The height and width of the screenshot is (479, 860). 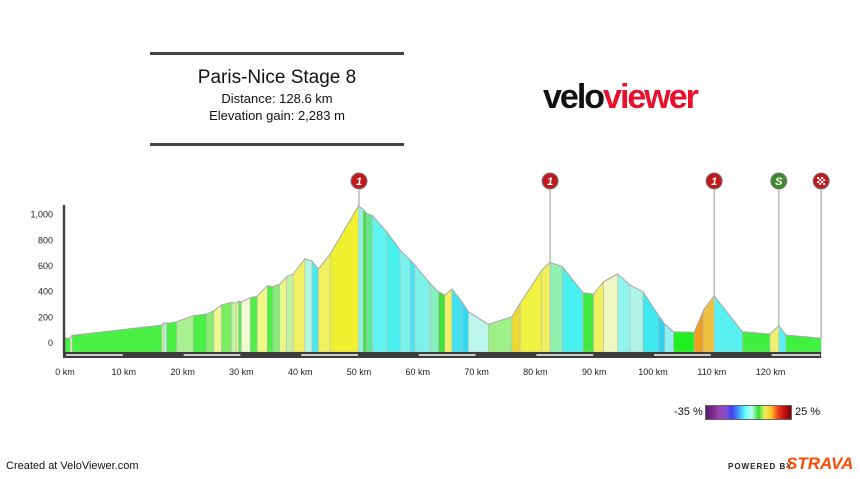 I want to click on sprint-icon, so click(x=779, y=181).